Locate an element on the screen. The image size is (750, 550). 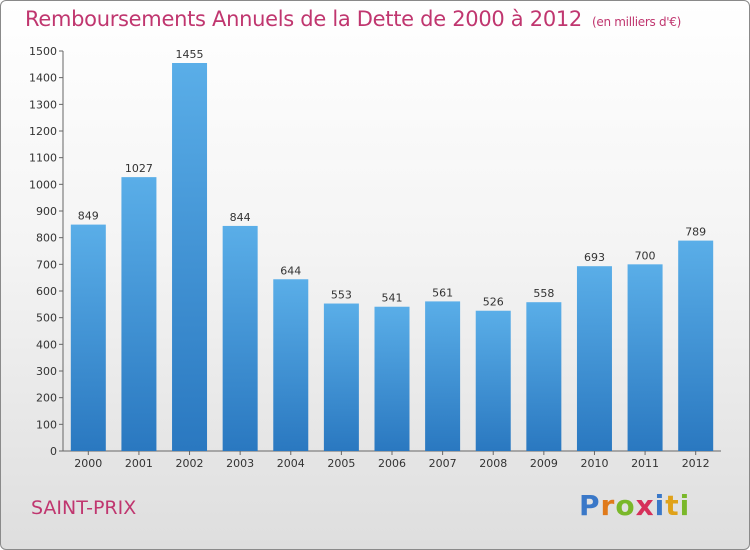
bar-2004 is located at coordinates (291, 365).